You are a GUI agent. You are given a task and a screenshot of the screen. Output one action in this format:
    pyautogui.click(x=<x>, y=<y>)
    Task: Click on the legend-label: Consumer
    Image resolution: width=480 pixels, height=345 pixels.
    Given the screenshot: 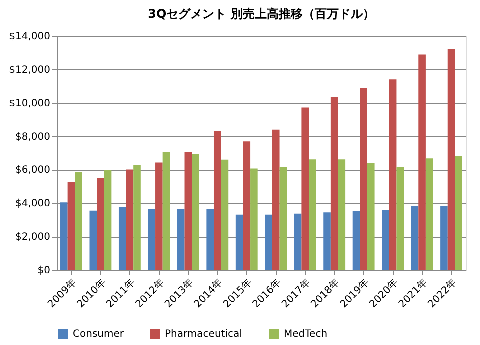 What is the action you would take?
    pyautogui.click(x=99, y=334)
    